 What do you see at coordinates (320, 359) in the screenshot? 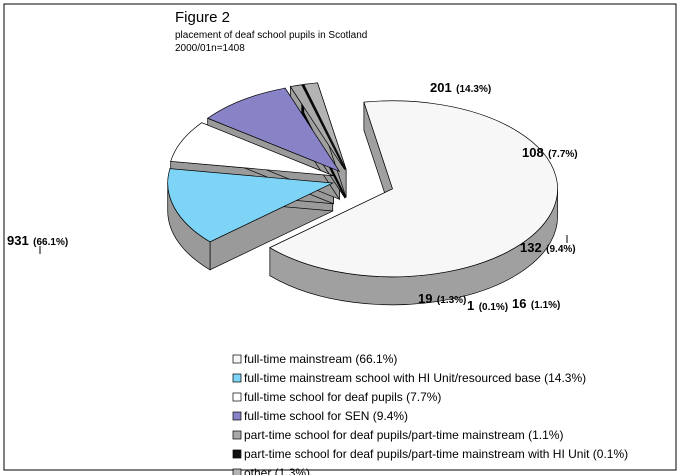
I see `legend-label: full-time mainstream (66.1%)` at bounding box center [320, 359].